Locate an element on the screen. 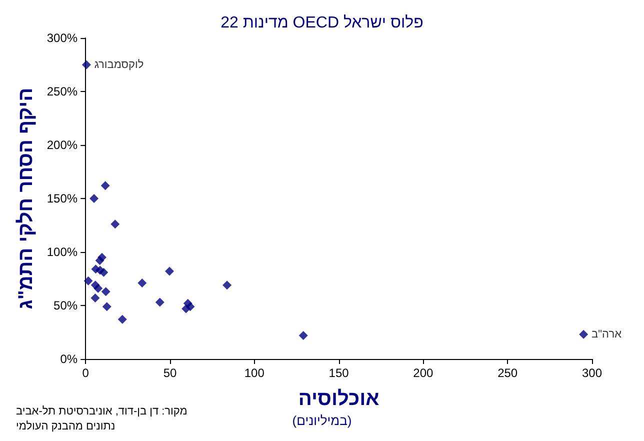 Image resolution: width=644 pixels, height=441 pixels. y-tick-label: 300% is located at coordinates (62, 38).